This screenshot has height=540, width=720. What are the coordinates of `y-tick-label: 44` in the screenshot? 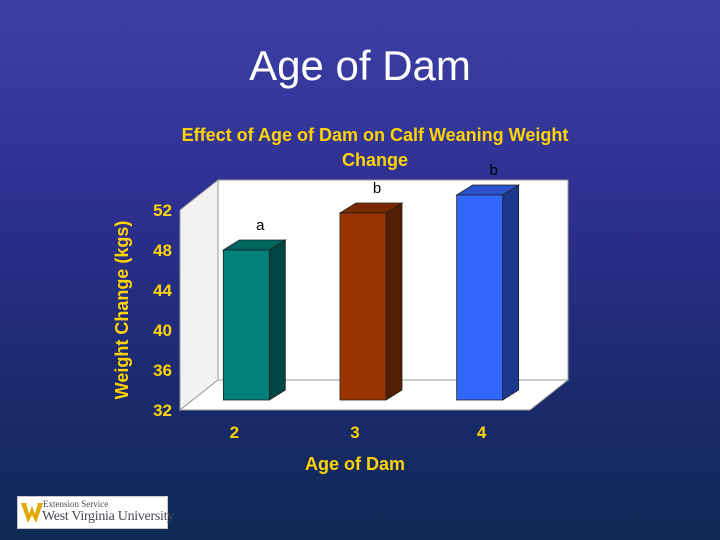 It's located at (162, 290).